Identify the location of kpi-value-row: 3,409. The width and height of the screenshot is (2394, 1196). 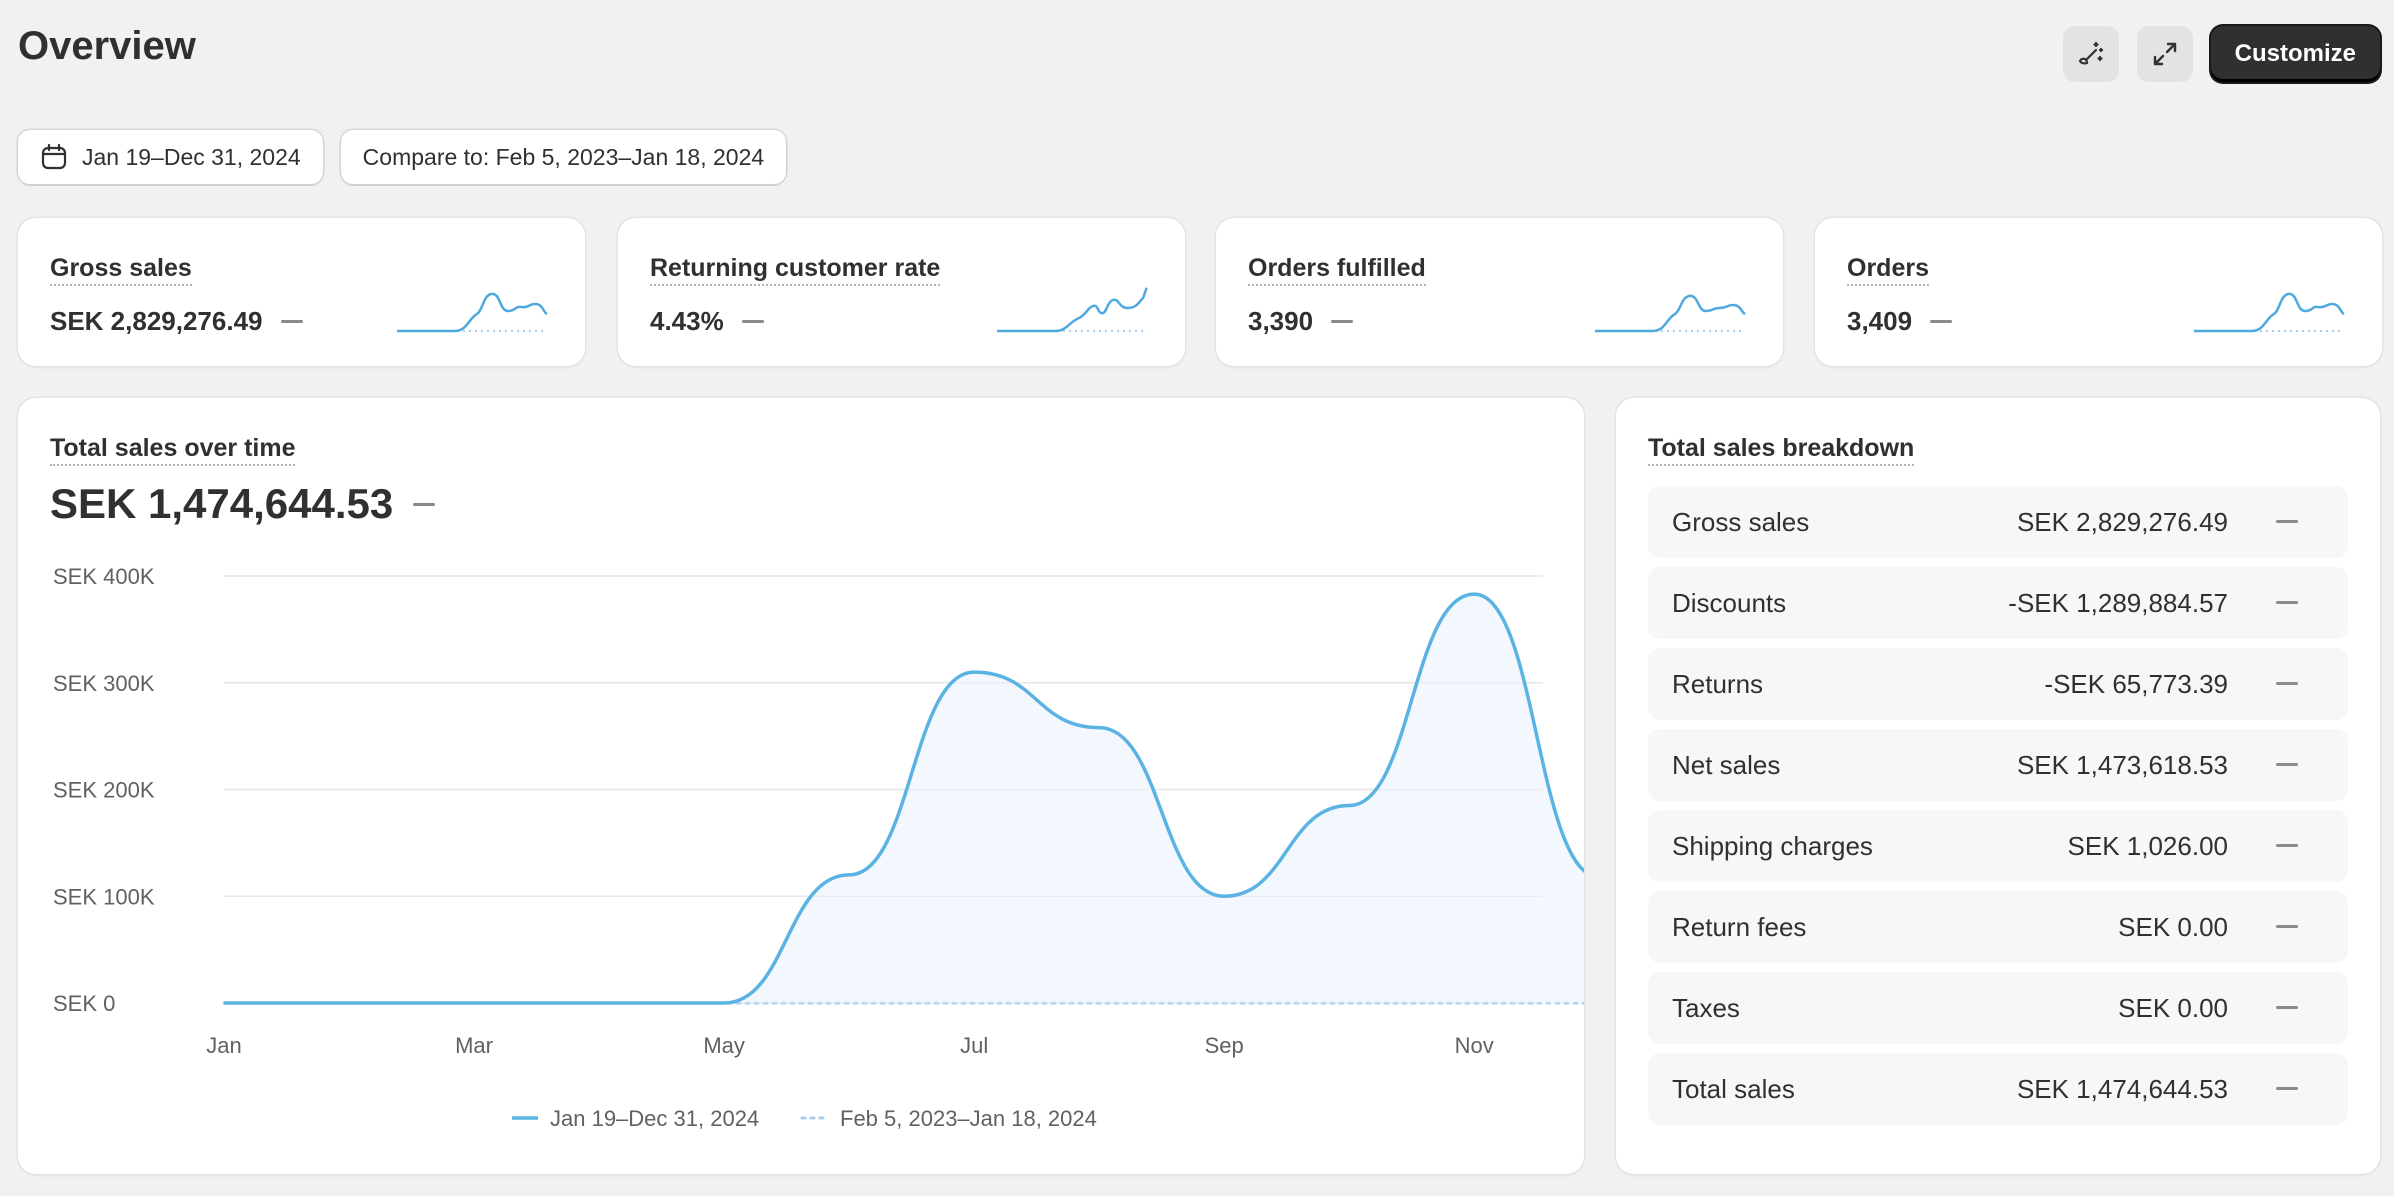
(1900, 321).